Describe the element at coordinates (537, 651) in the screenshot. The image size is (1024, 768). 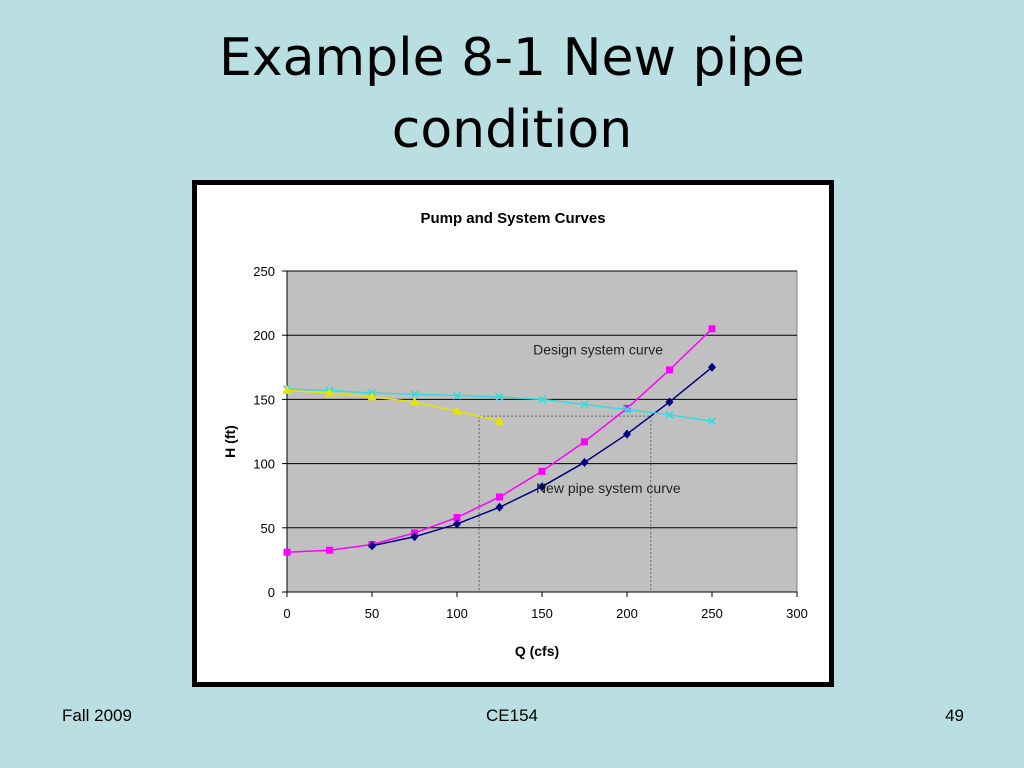
I see `x-axis-title: Q (cfs)` at that location.